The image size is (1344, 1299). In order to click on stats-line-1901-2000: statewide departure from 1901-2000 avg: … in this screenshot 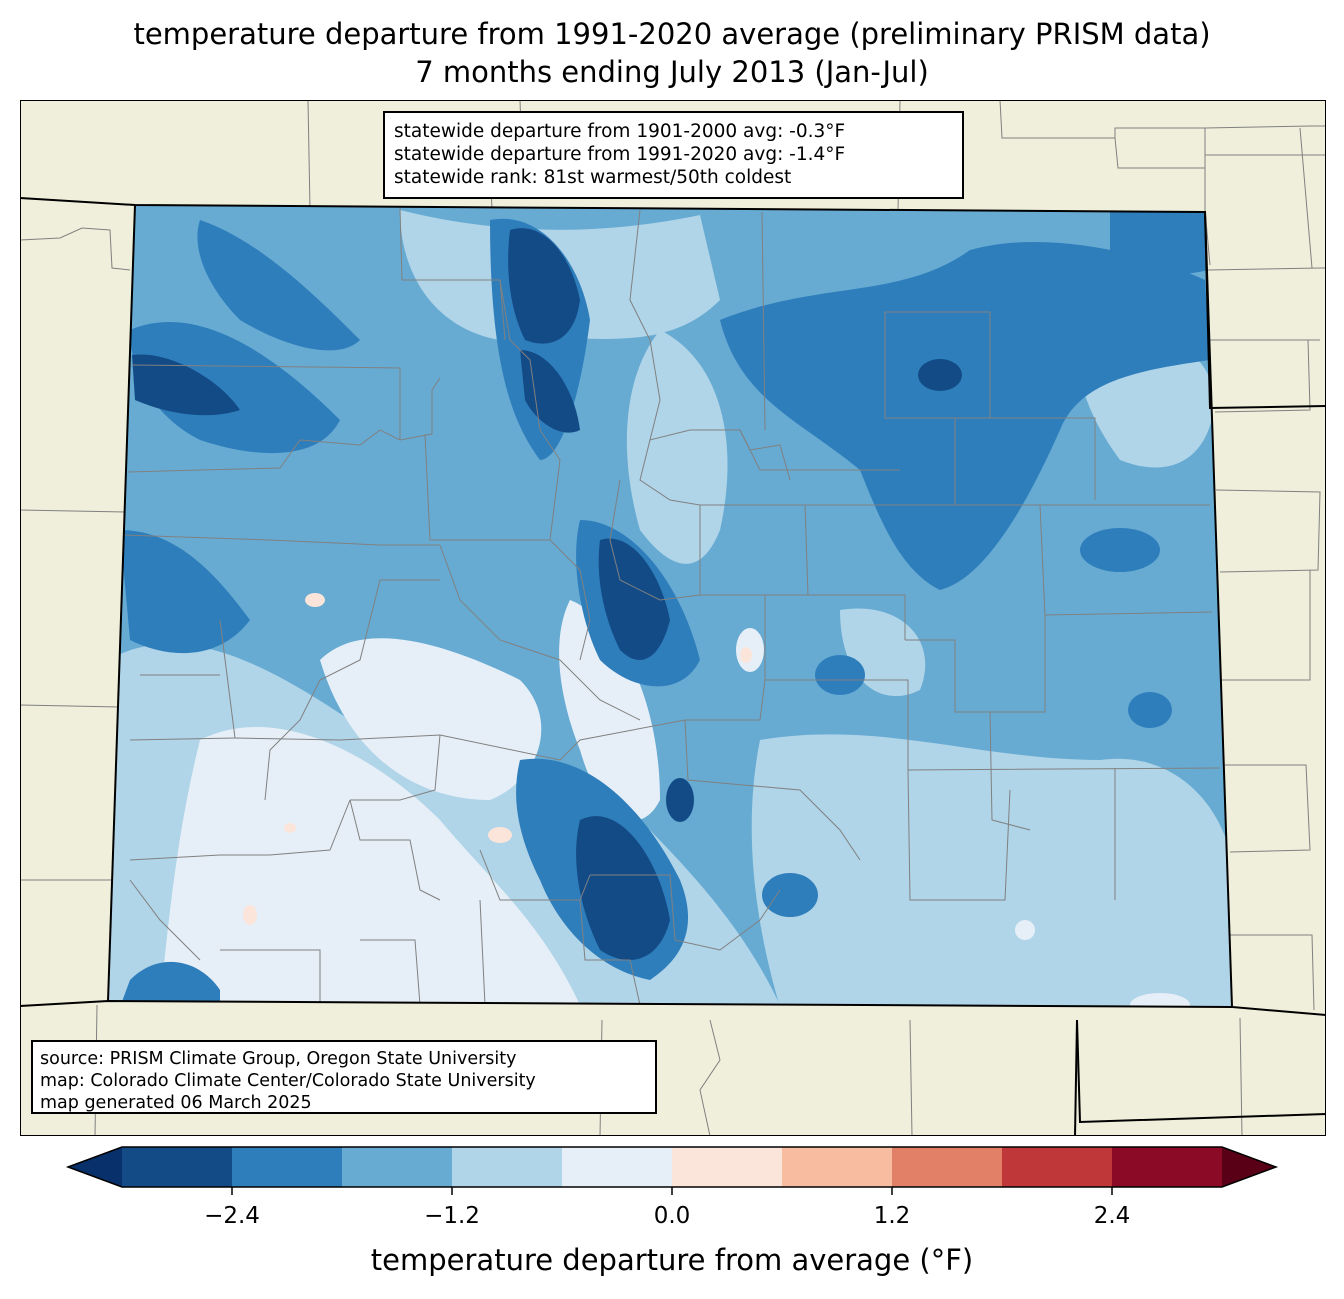, I will do `click(620, 131)`.